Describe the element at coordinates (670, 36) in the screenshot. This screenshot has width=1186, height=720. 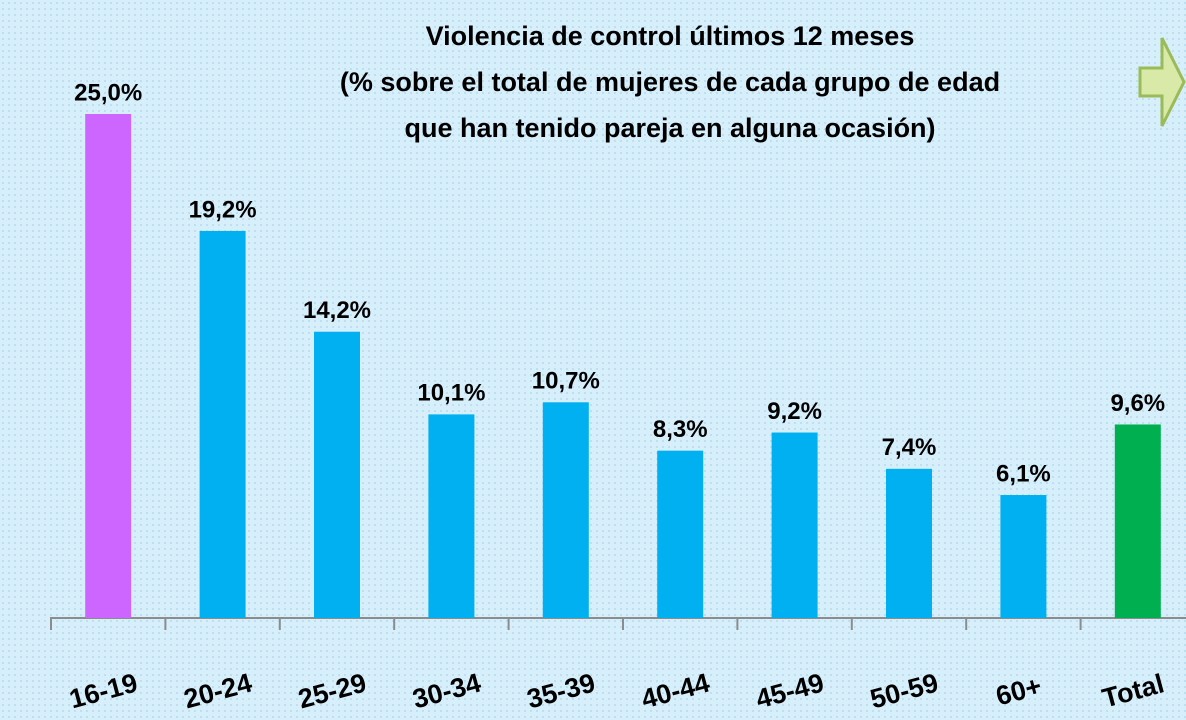
I see `chart-title: Violencia de control últimos 12 meses` at that location.